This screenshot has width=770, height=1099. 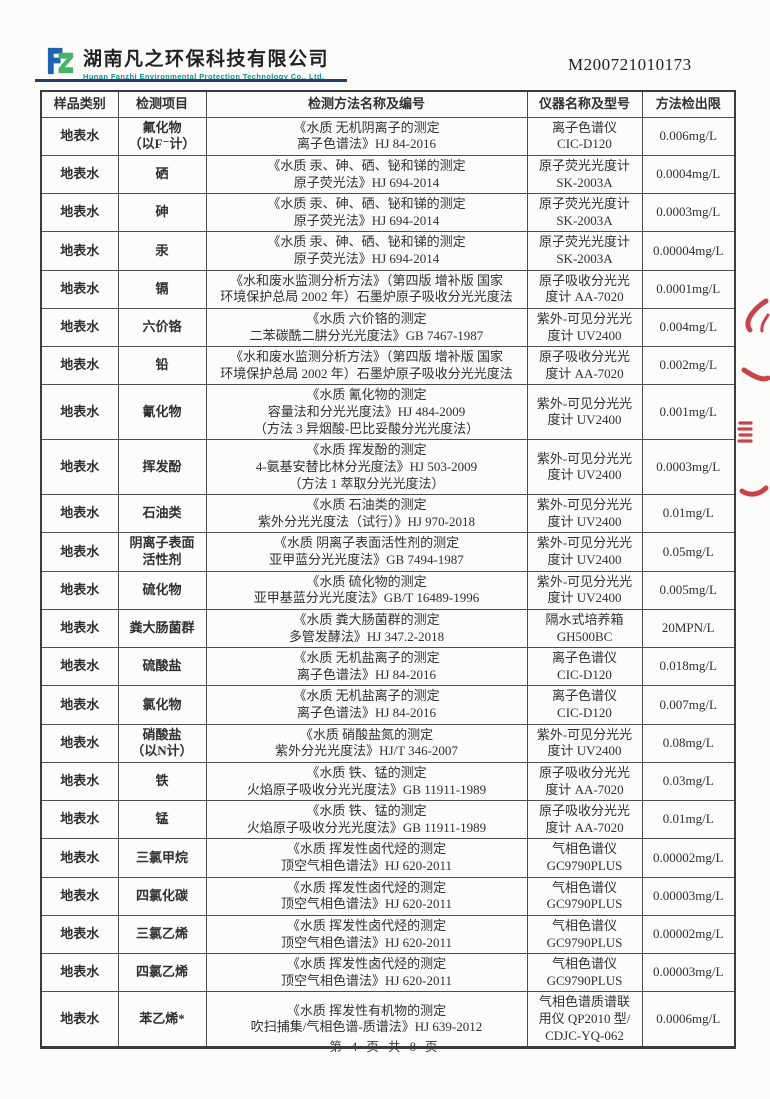 I want to click on cell-test-item: 硝酸盐 （以N计）, so click(x=162, y=743).